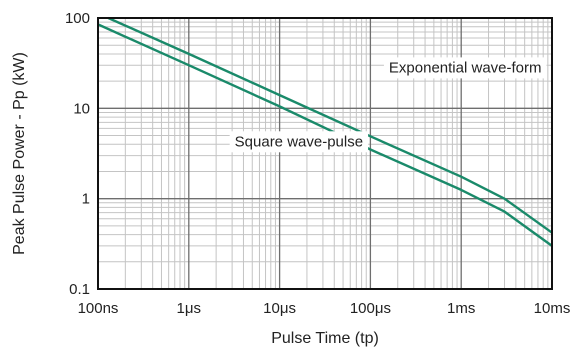 The height and width of the screenshot is (361, 582). Describe the element at coordinates (86, 199) in the screenshot. I see `y-tick-label: 1` at that location.